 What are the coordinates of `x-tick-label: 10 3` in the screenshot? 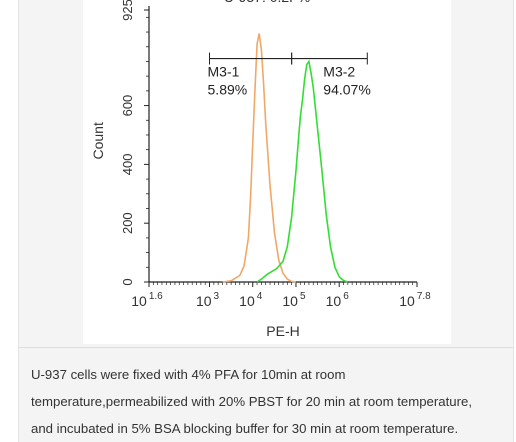 It's located at (208, 300).